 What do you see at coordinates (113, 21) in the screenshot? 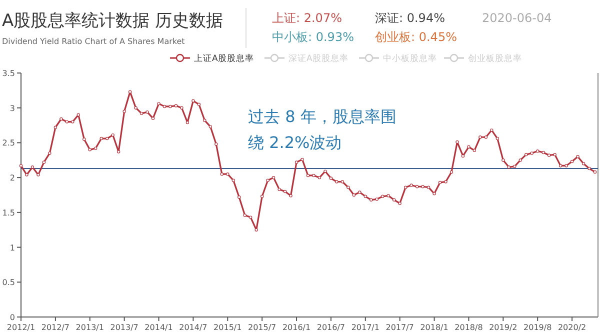
I see `chart-title: A股股息率统计数据 历史数据` at bounding box center [113, 21].